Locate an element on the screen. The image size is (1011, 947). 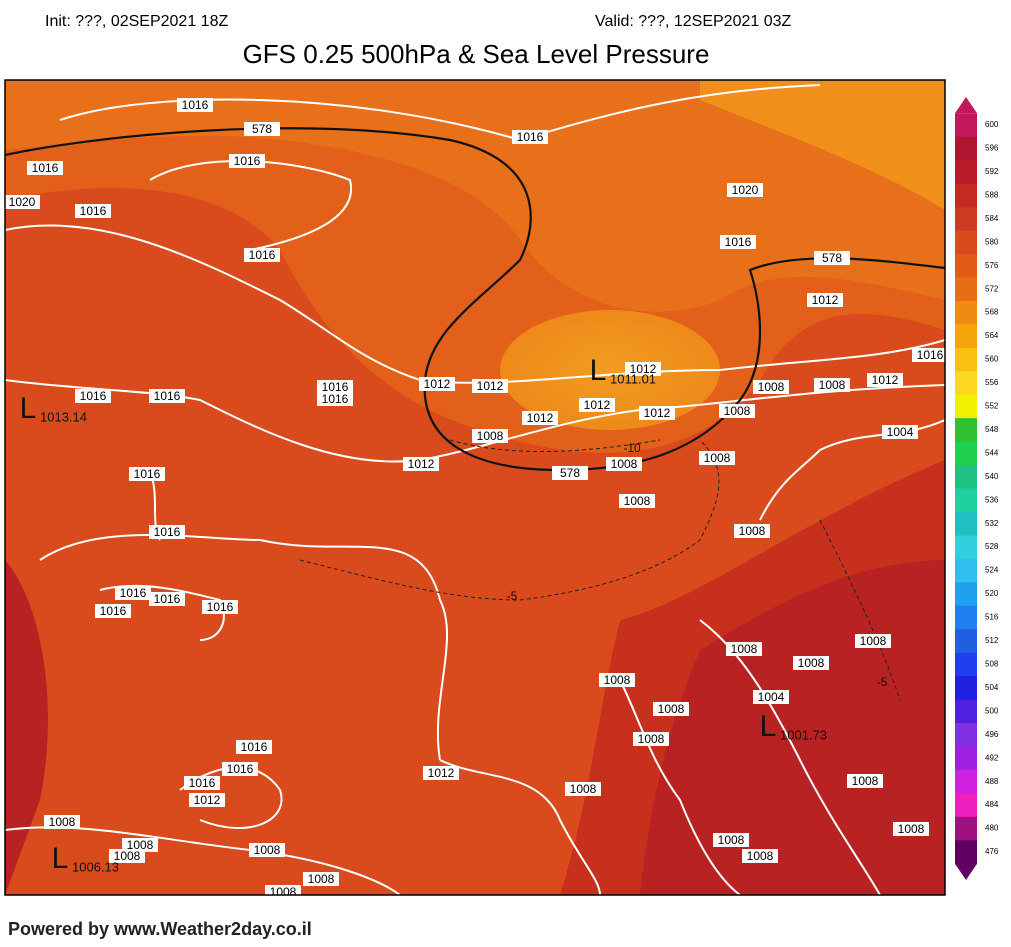
colorbar-tick-label: 532 is located at coordinates (992, 523).